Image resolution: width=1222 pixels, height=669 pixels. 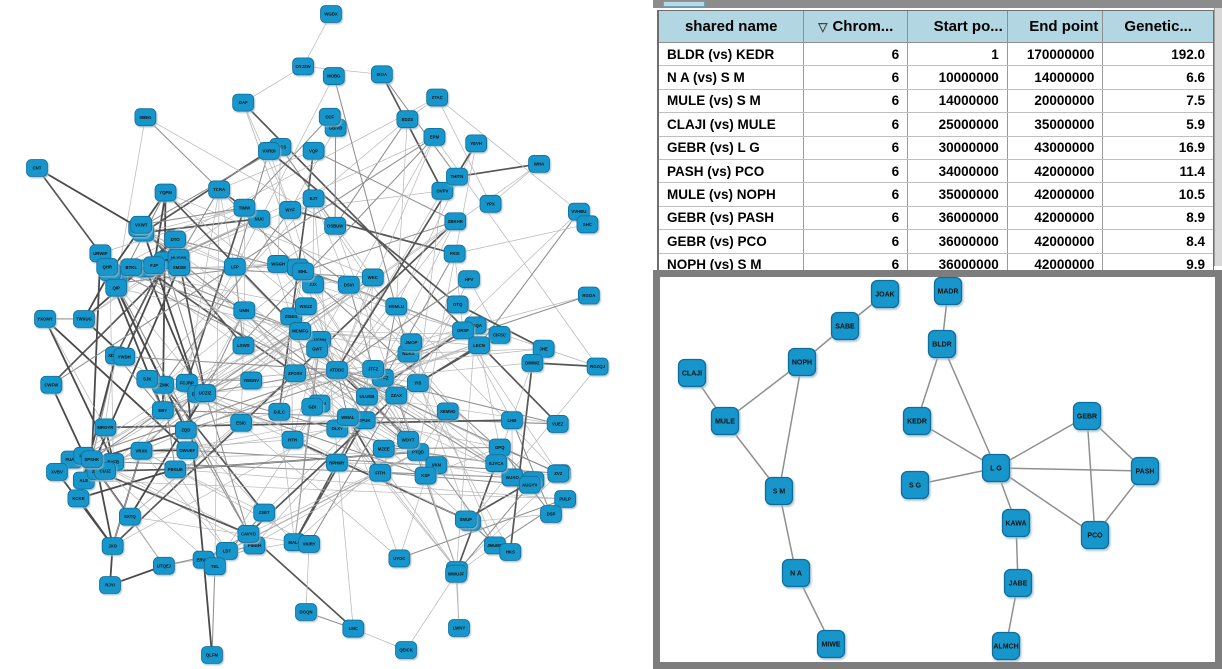 What do you see at coordinates (469, 279) in the screenshot?
I see `network-node: HFV` at bounding box center [469, 279].